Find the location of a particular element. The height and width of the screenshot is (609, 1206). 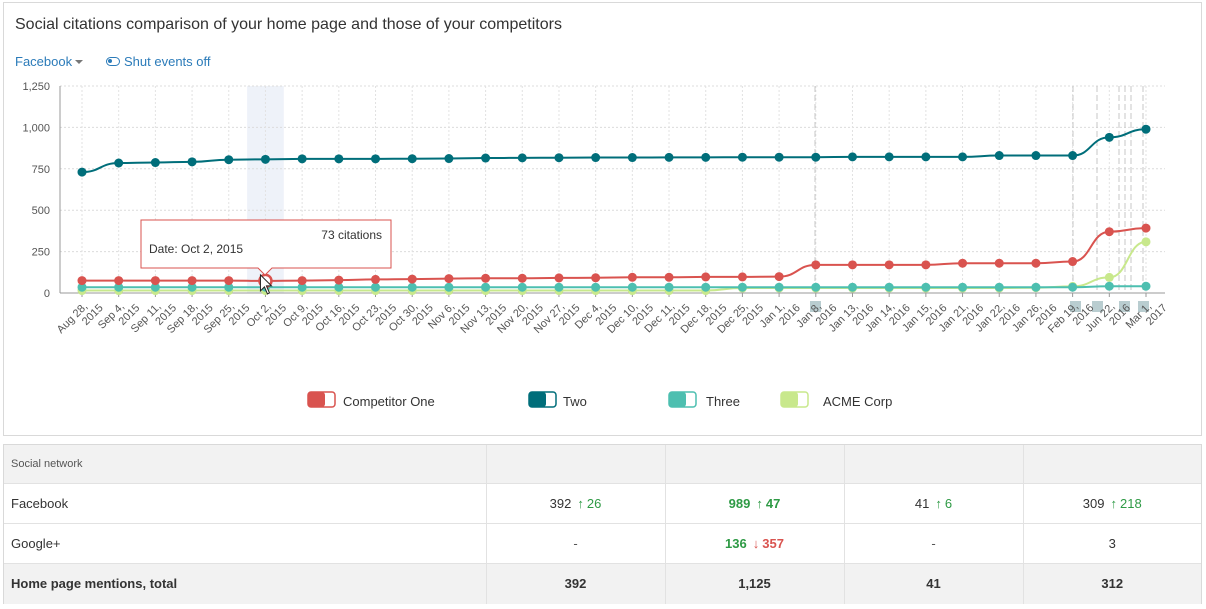

legend-item-competitor-one: Competitor One is located at coordinates (371, 400).